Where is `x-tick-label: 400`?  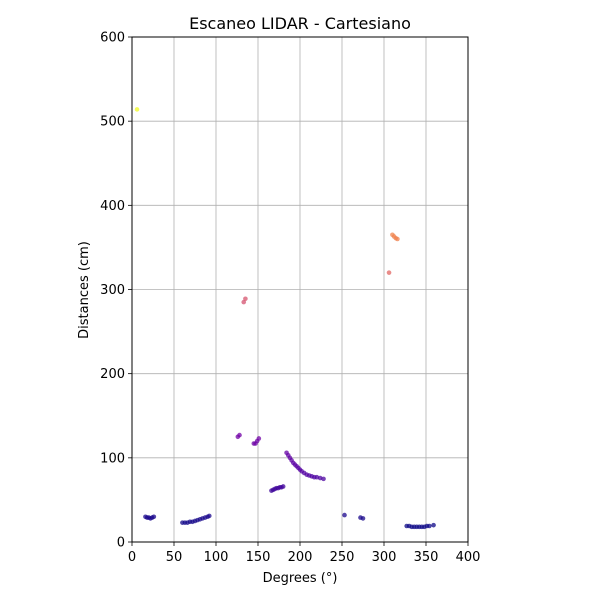 x-tick-label: 400 is located at coordinates (468, 557).